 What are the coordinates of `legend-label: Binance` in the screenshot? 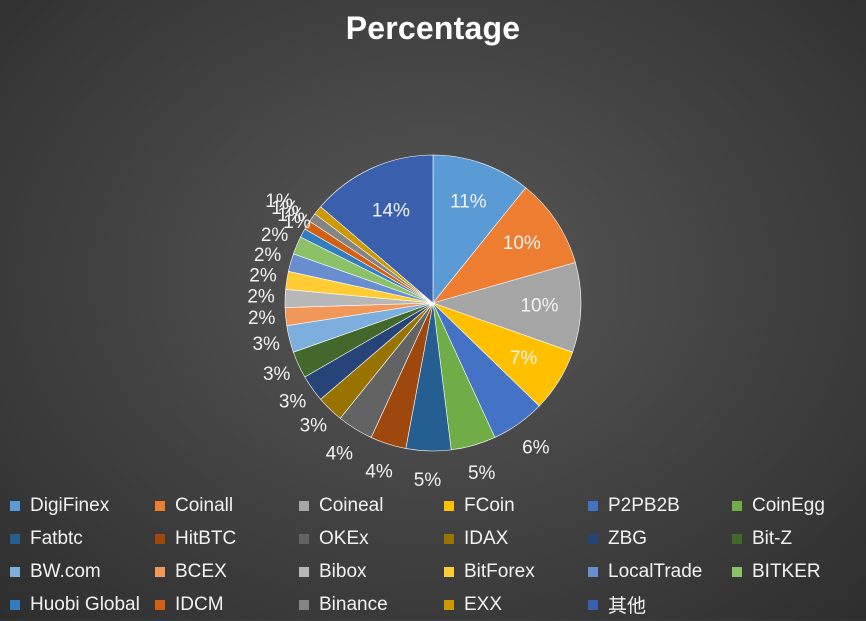 It's located at (353, 604).